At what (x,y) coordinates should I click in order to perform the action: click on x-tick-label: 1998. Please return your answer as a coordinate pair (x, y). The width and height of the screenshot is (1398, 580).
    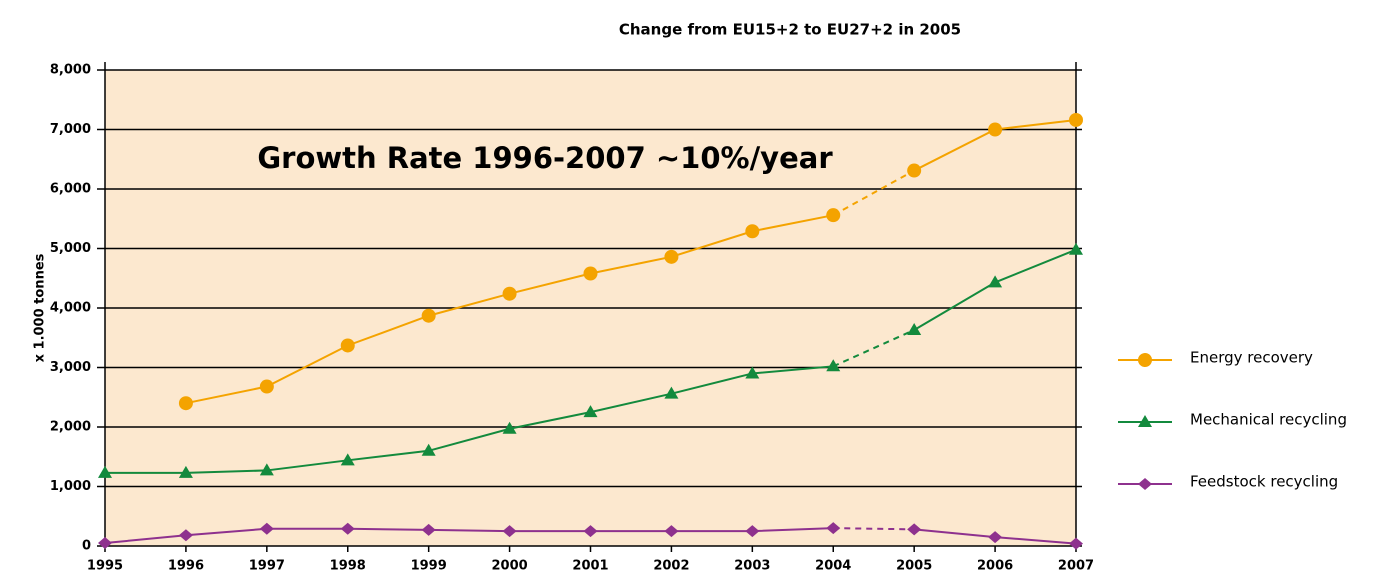
    Looking at the image, I should click on (348, 566).